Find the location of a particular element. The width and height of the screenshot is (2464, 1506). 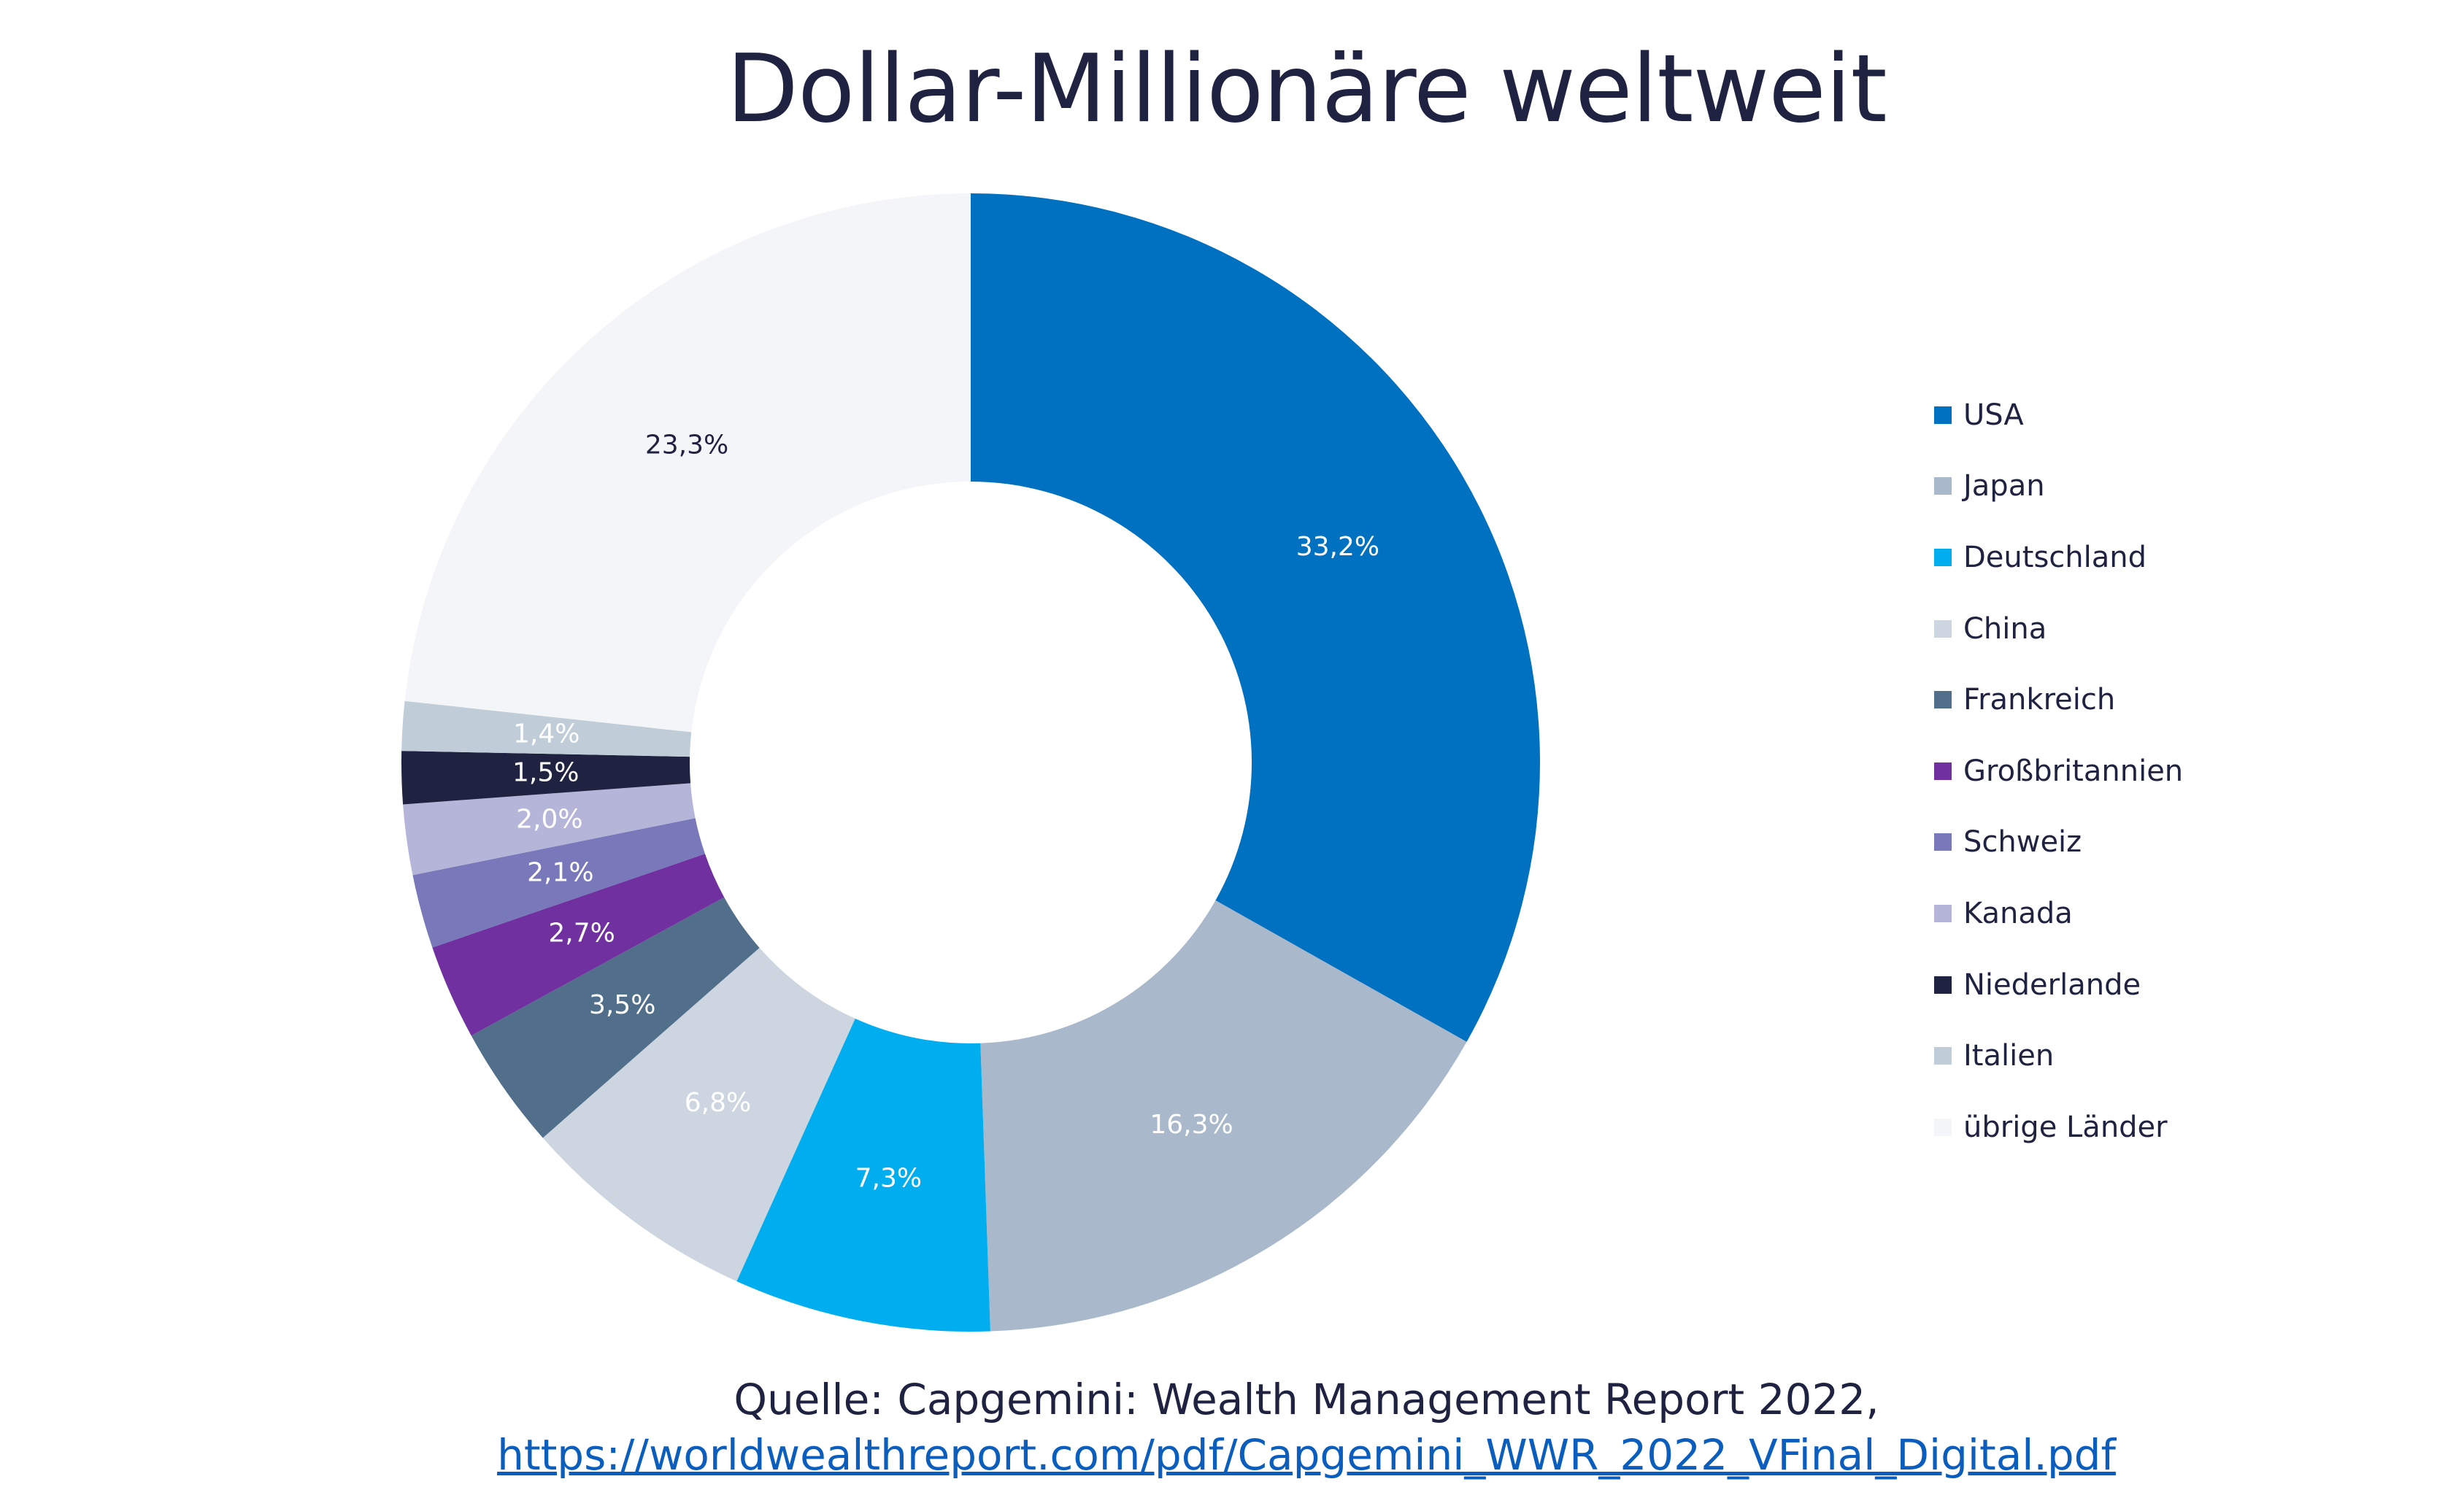

legend-item-niederlande: Niederlande is located at coordinates (2058, 985).